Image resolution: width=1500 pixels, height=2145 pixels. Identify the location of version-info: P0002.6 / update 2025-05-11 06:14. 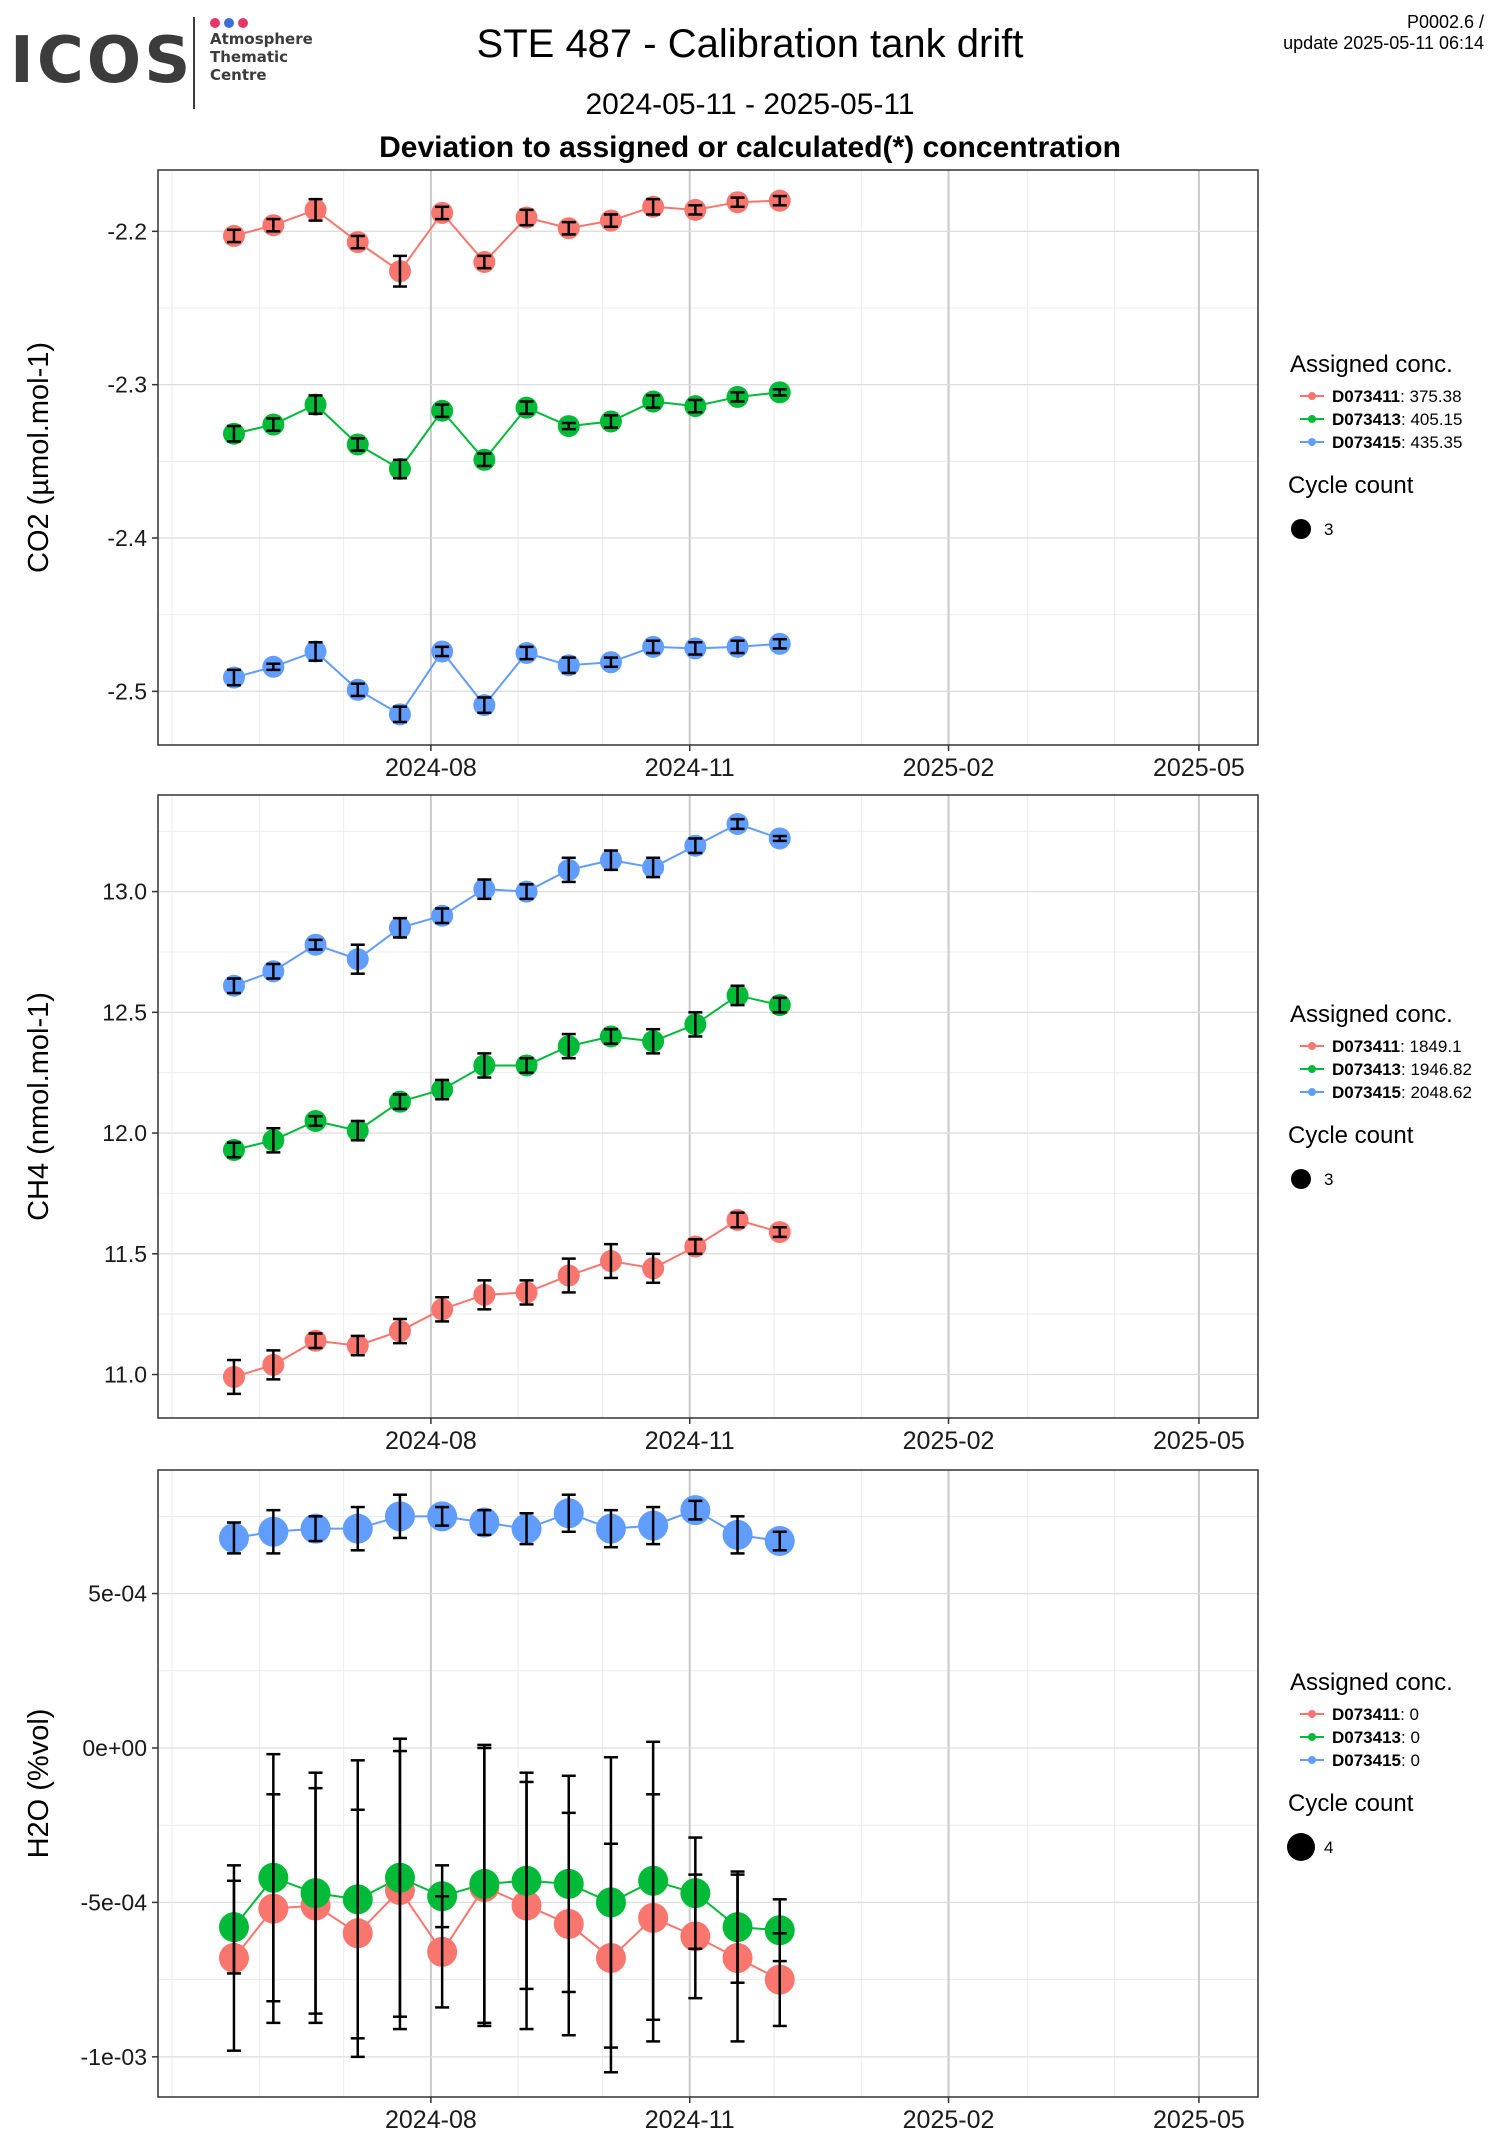
(1383, 33).